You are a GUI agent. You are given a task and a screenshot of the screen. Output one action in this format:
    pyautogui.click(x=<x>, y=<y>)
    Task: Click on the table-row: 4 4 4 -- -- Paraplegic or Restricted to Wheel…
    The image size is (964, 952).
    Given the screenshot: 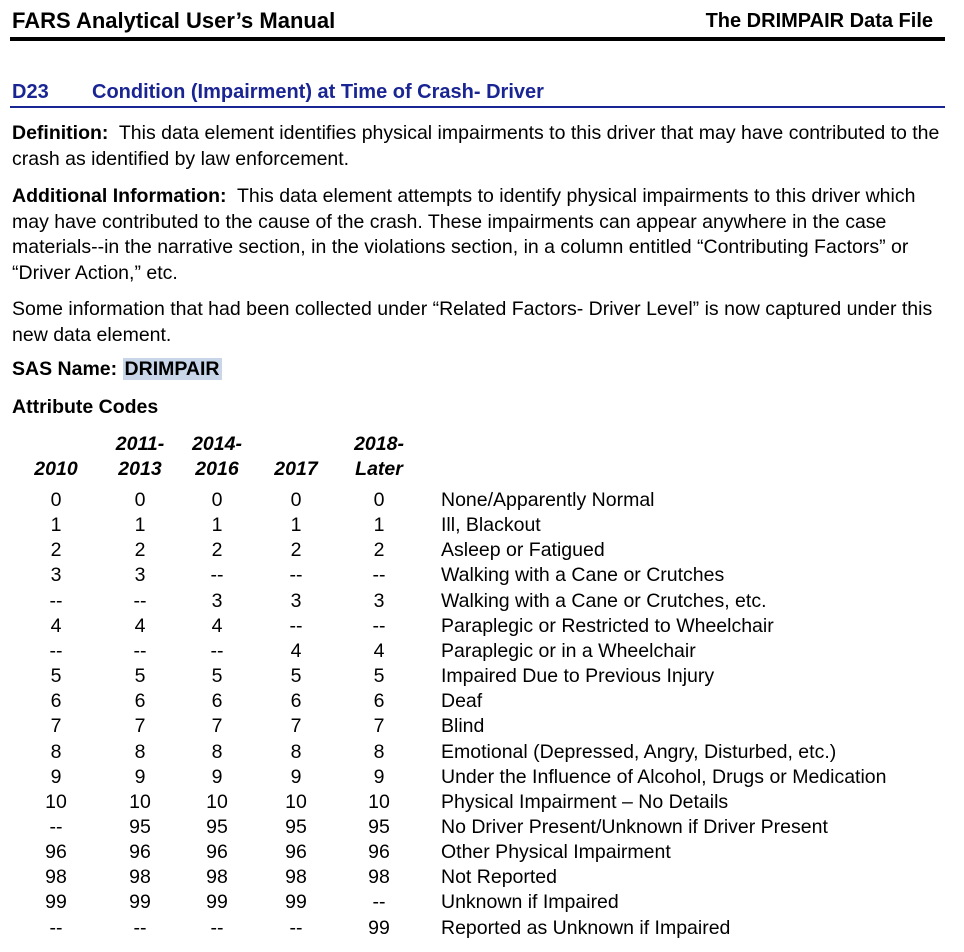 What is the action you would take?
    pyautogui.click(x=482, y=627)
    